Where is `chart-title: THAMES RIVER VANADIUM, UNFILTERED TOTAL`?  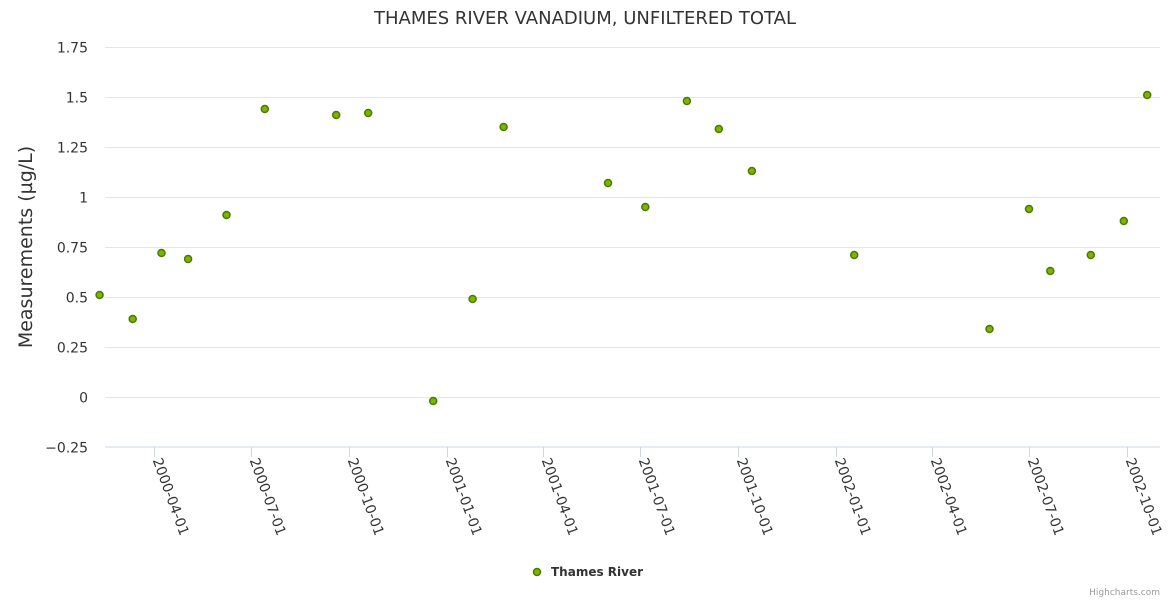 chart-title: THAMES RIVER VANADIUM, UNFILTERED TOTAL is located at coordinates (584, 18).